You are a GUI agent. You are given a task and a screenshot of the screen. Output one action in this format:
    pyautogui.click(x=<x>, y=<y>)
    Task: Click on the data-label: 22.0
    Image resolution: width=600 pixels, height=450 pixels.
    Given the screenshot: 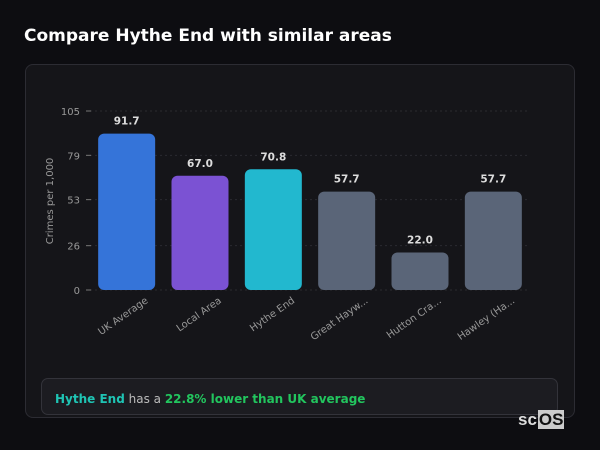 What is the action you would take?
    pyautogui.click(x=420, y=240)
    